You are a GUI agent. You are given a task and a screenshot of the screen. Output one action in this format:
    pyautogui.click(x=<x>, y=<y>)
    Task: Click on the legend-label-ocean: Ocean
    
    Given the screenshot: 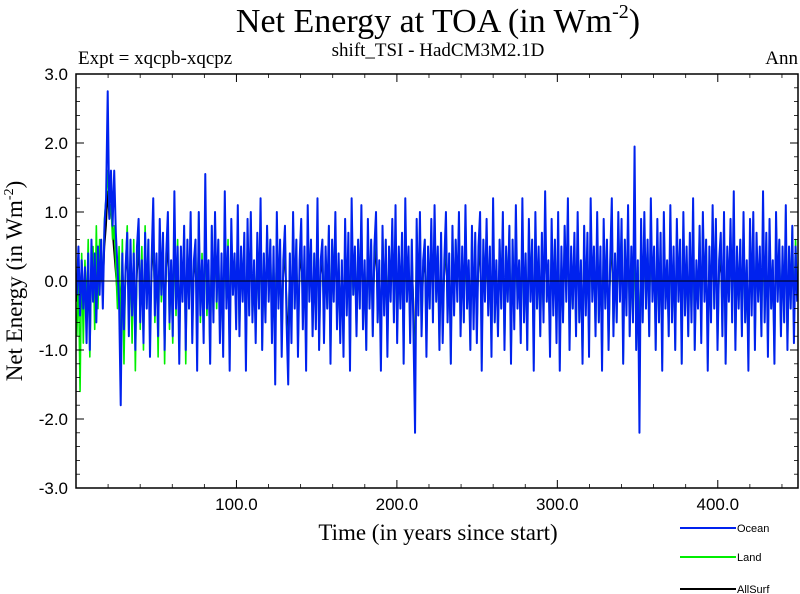 What is the action you would take?
    pyautogui.click(x=753, y=529)
    